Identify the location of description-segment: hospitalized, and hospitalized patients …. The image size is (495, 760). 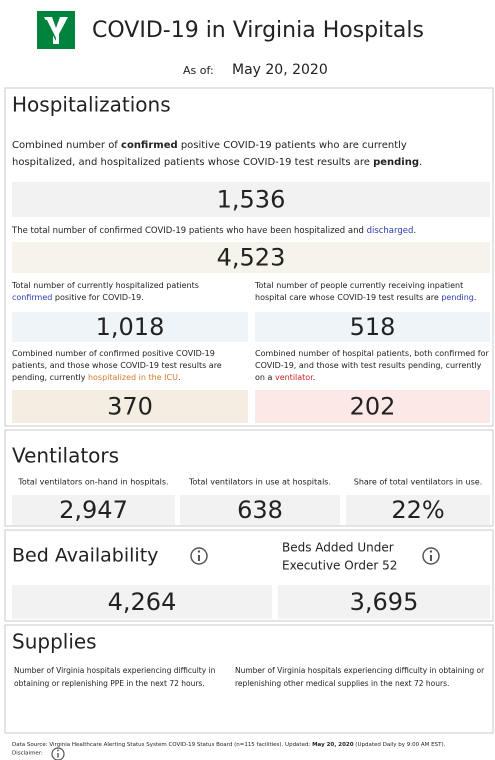
(192, 162).